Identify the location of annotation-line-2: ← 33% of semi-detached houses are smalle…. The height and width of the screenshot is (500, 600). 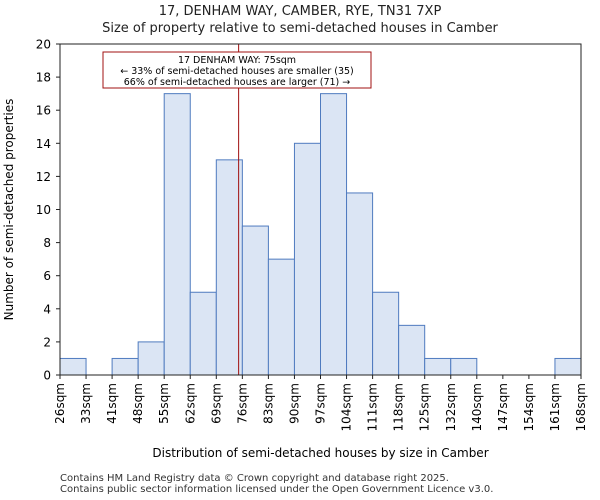
(237, 71).